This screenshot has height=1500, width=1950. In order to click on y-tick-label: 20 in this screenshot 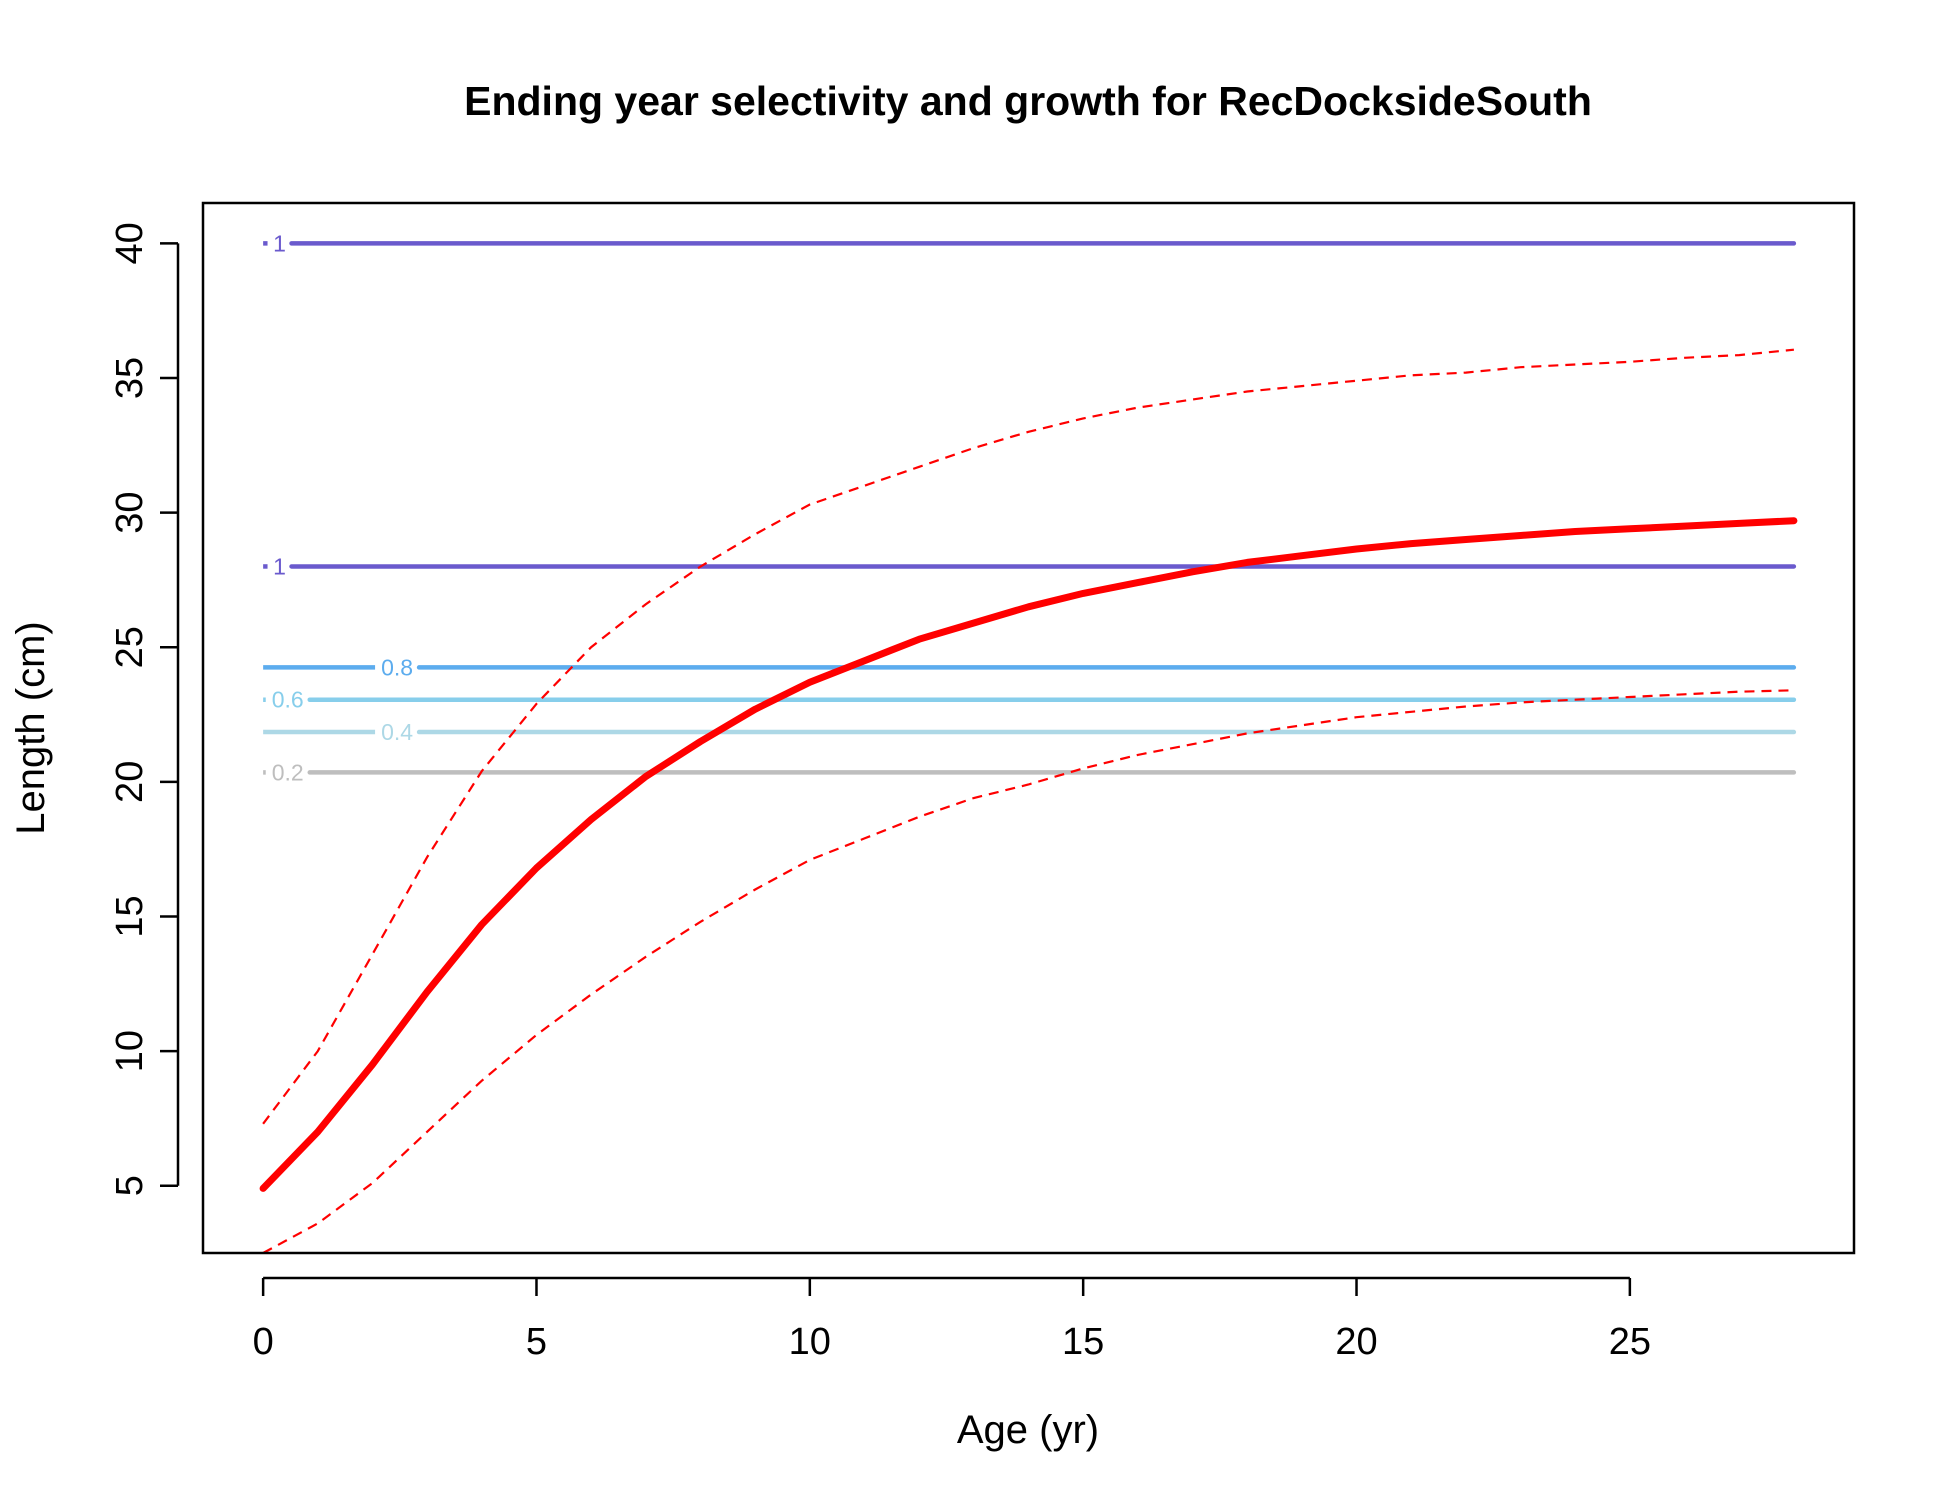, I will do `click(130, 782)`.